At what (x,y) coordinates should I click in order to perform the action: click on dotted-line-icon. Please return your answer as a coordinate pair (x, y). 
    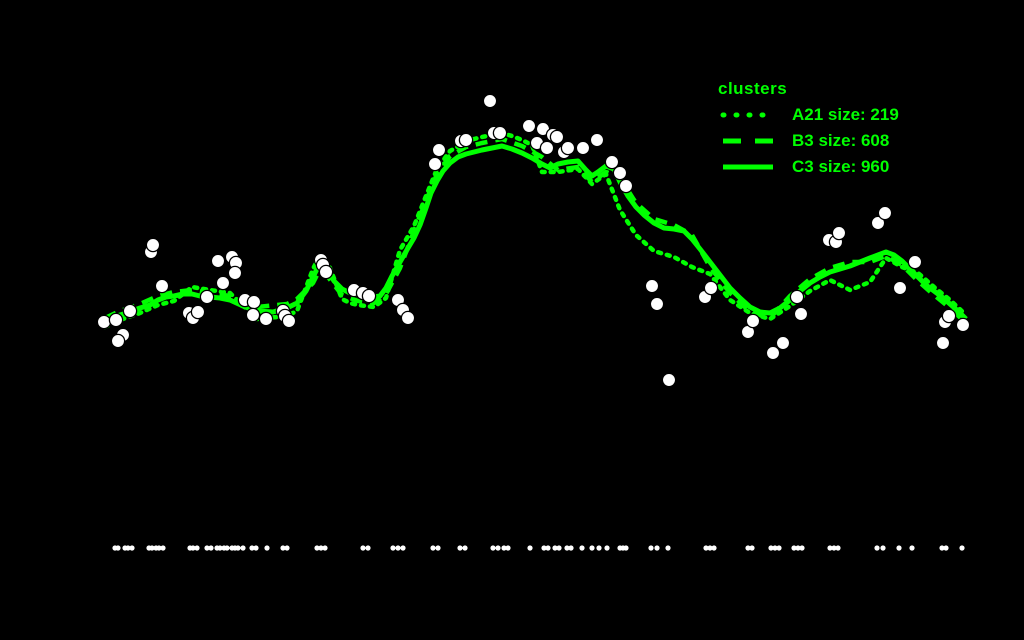
    Looking at the image, I should click on (748, 115).